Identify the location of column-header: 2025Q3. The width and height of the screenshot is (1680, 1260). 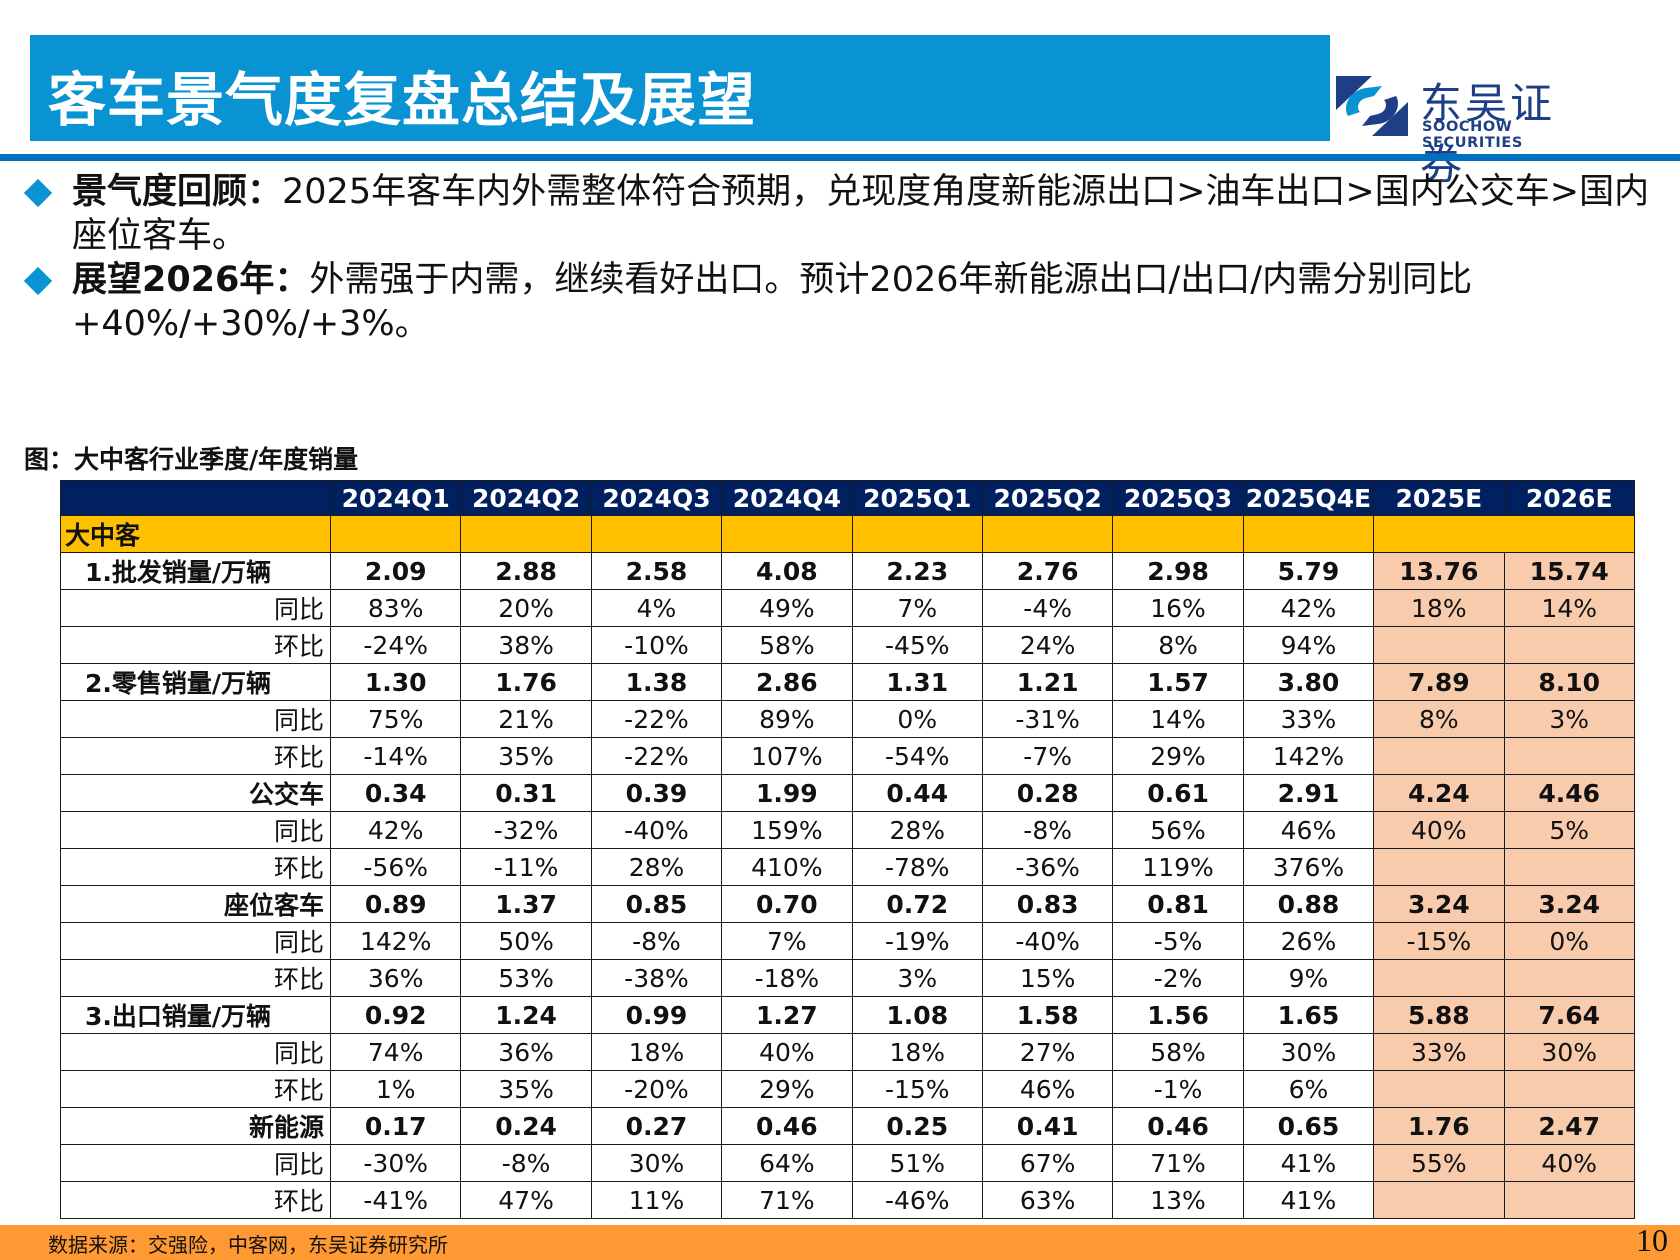
(1178, 498).